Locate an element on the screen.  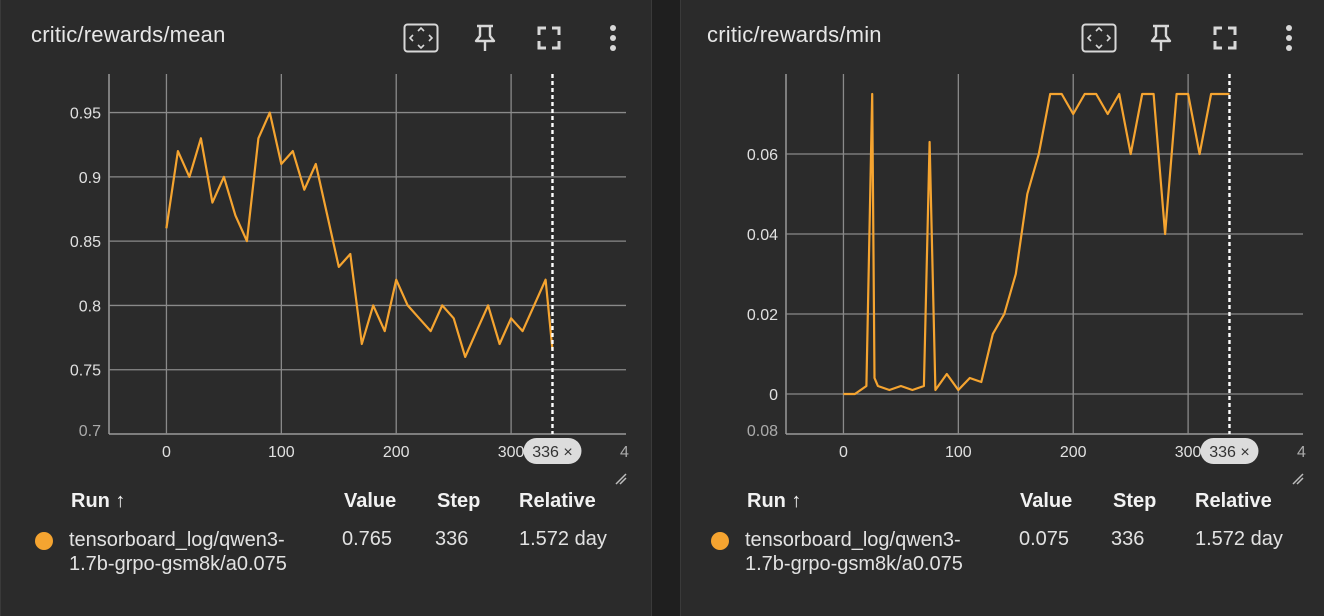
y-tick-label: 0.06 is located at coordinates (762, 155).